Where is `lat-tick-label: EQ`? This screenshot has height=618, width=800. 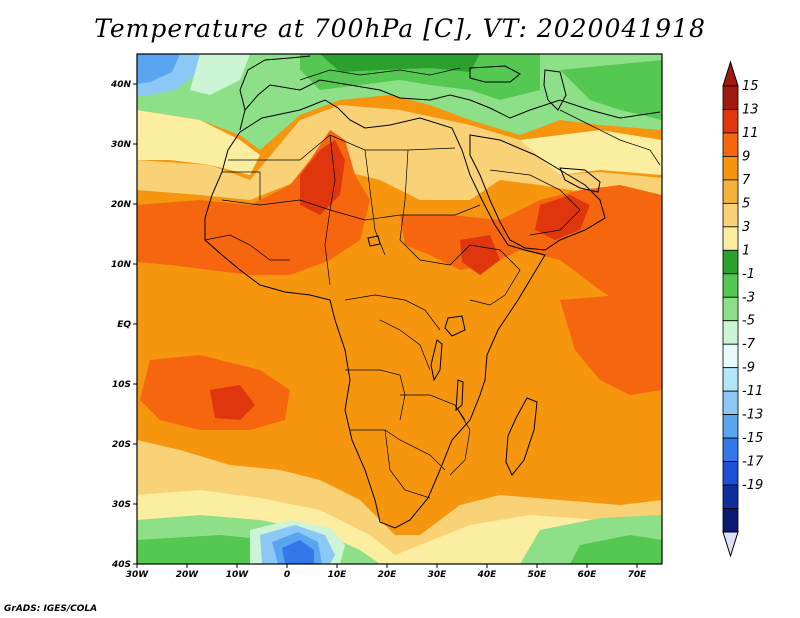
lat-tick-label: EQ is located at coordinates (124, 325).